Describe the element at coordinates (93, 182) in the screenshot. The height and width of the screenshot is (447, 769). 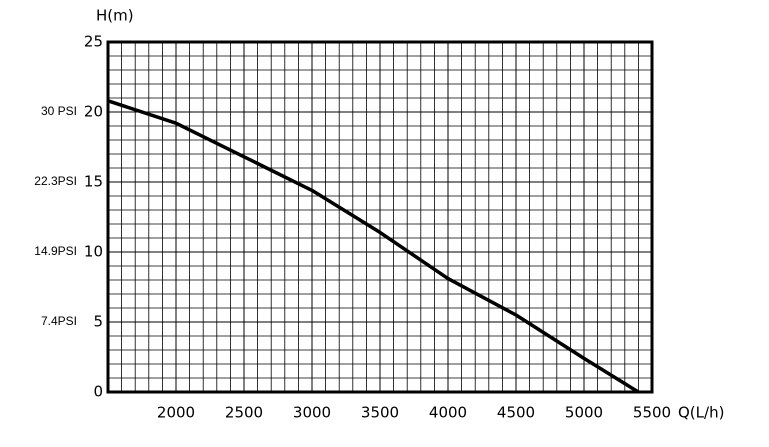
I see `y-tick-label: 15` at that location.